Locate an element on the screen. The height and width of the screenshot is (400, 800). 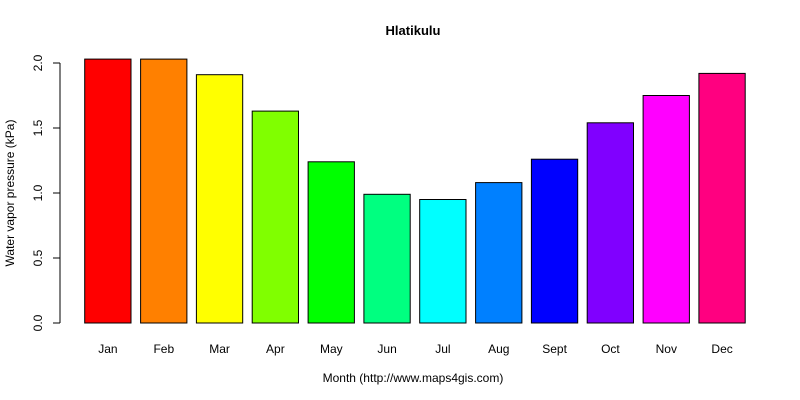
x-tick-label: Jan is located at coordinates (107, 349).